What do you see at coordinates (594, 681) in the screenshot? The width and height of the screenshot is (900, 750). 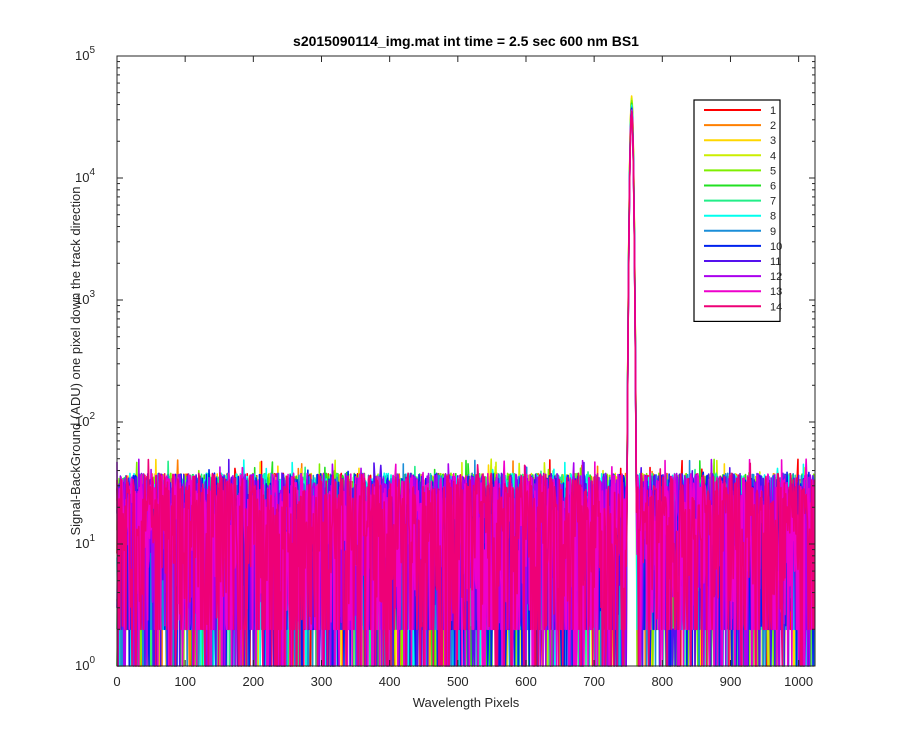 I see `x-tick-label: 700` at bounding box center [594, 681].